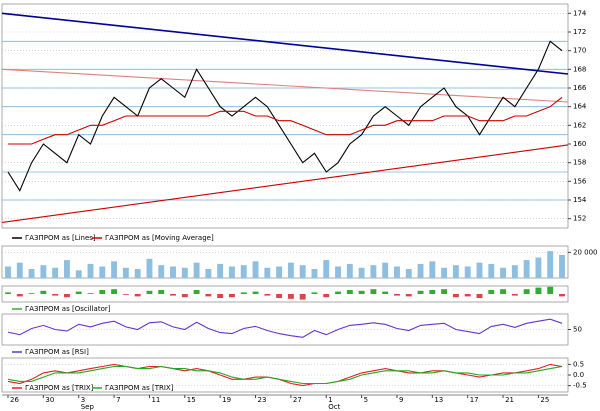 This screenshot has width=600, height=411. I want to click on legend-label: ГАЗПРОМ as [Lines], so click(60, 238).